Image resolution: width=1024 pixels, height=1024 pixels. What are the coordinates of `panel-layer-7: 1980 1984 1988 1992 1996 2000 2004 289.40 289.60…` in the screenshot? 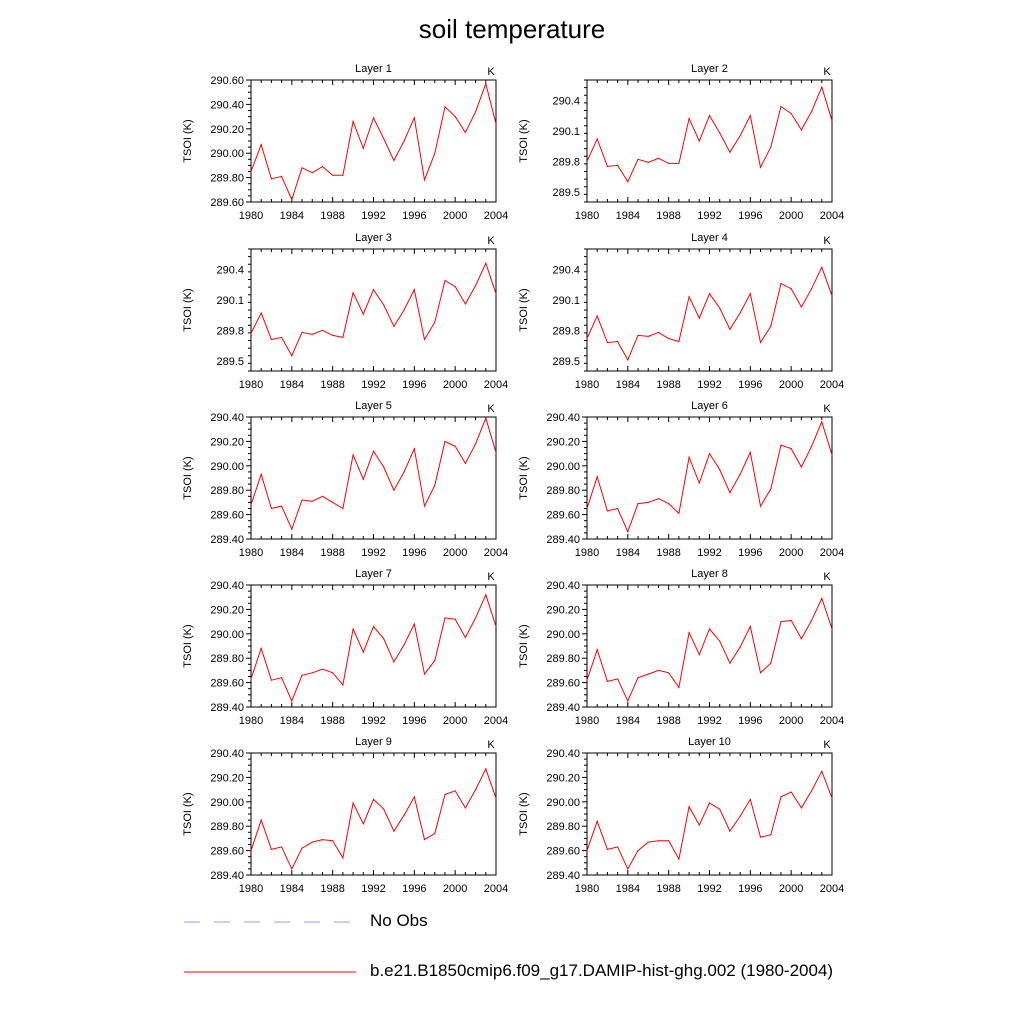 It's located at (345, 647).